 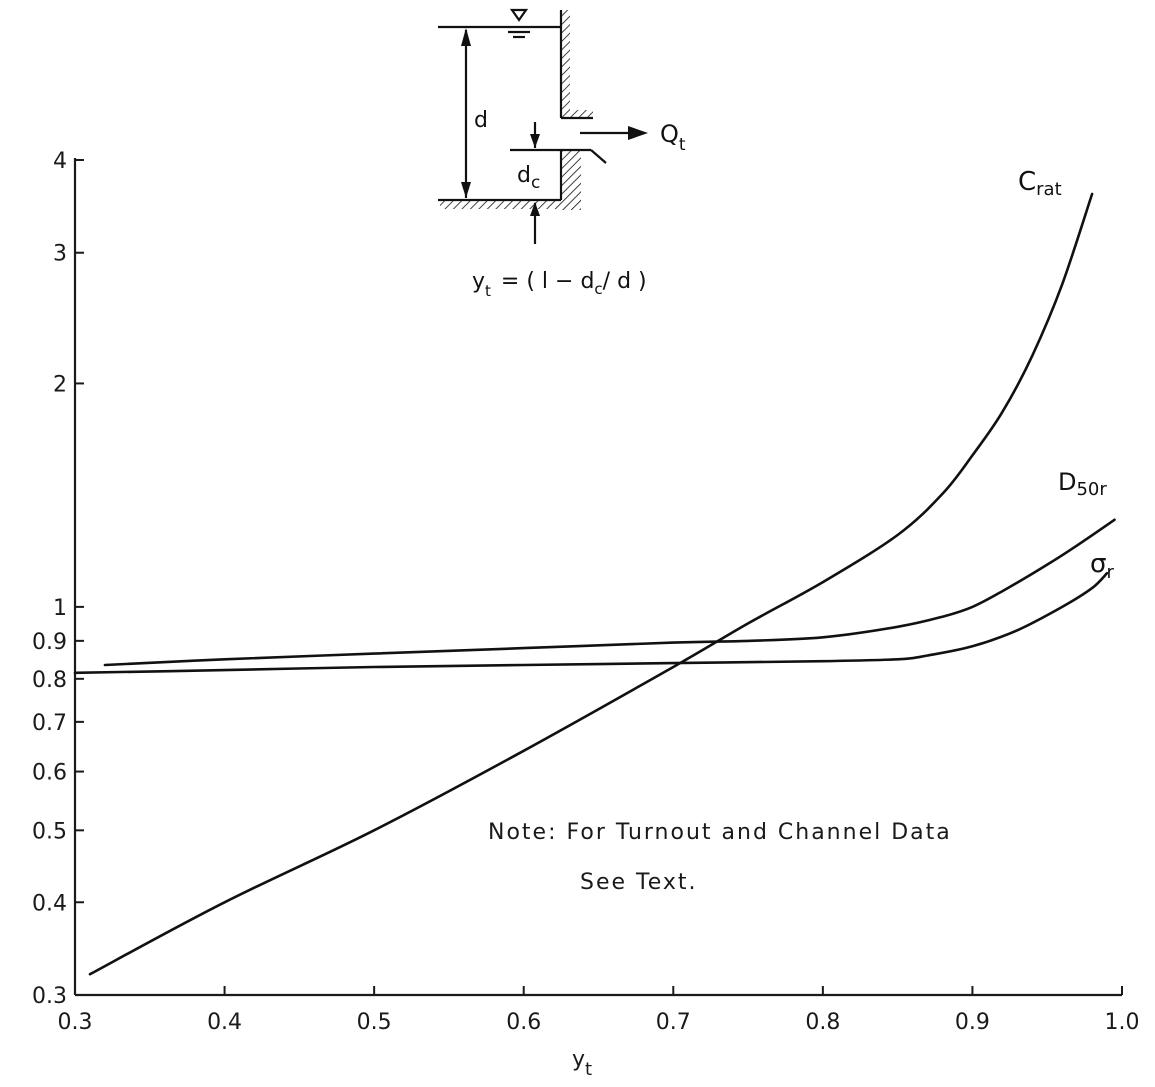 I want to click on x-tick-label: 0.5, so click(x=374, y=1022).